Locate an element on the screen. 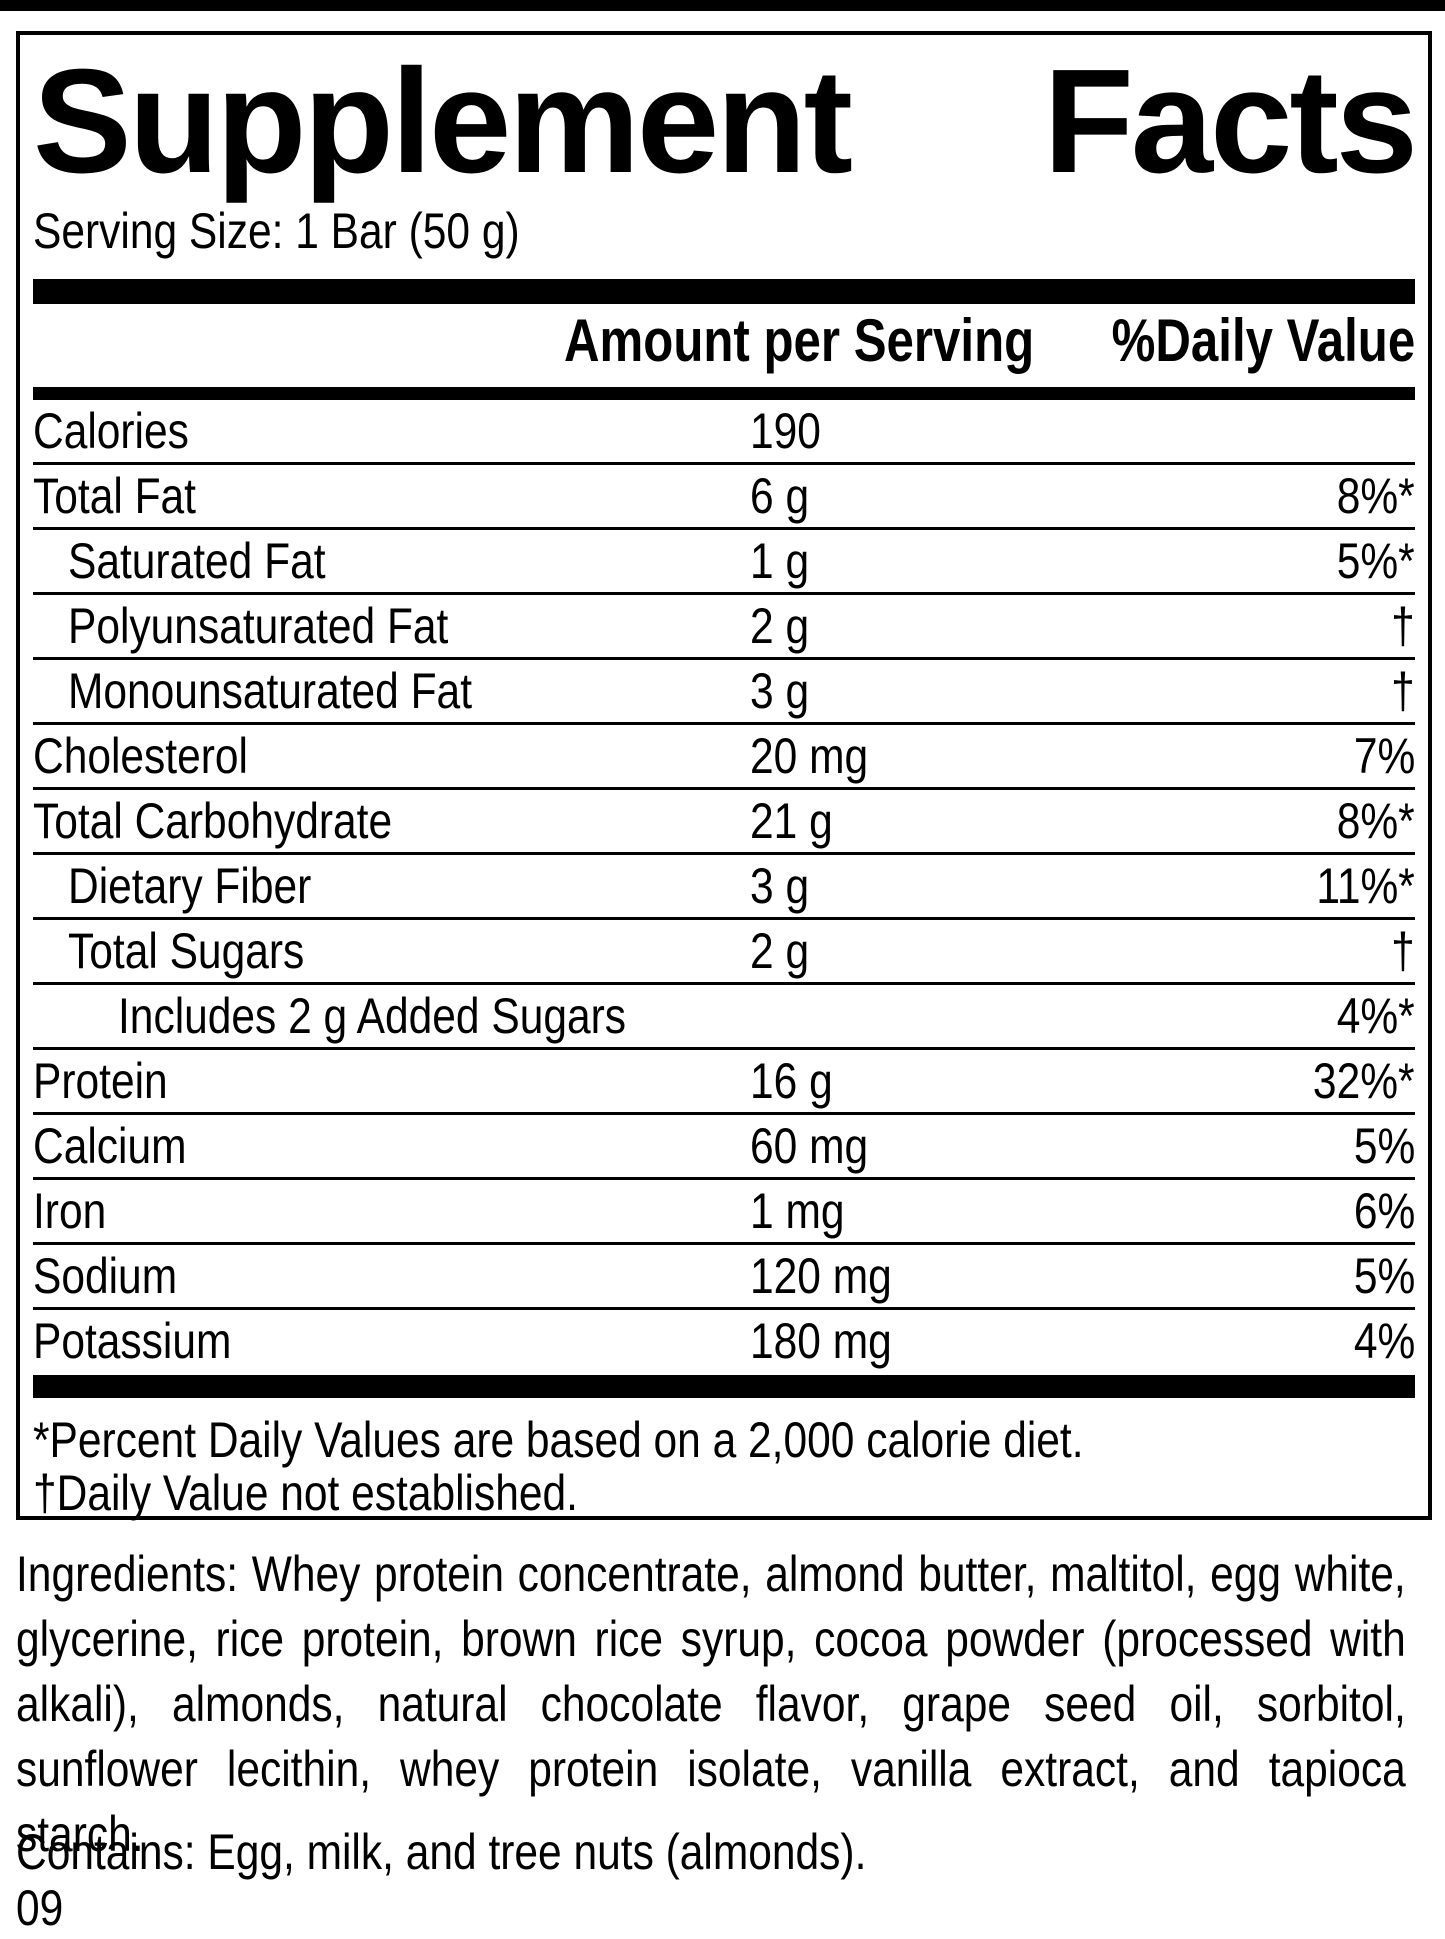 The width and height of the screenshot is (1445, 1939). nutrient-name: Total Sugars is located at coordinates (186, 951).